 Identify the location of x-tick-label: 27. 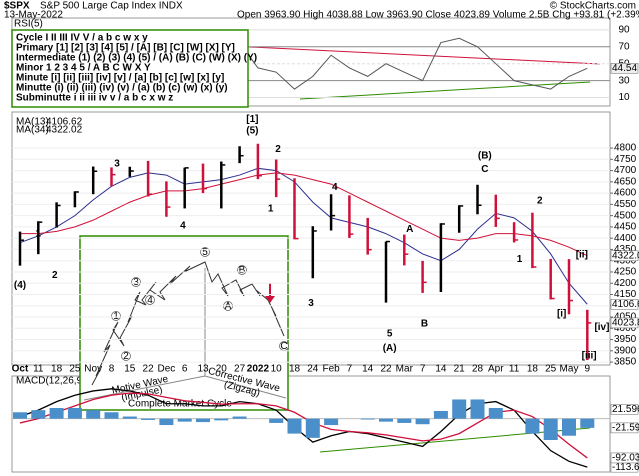
(240, 369).